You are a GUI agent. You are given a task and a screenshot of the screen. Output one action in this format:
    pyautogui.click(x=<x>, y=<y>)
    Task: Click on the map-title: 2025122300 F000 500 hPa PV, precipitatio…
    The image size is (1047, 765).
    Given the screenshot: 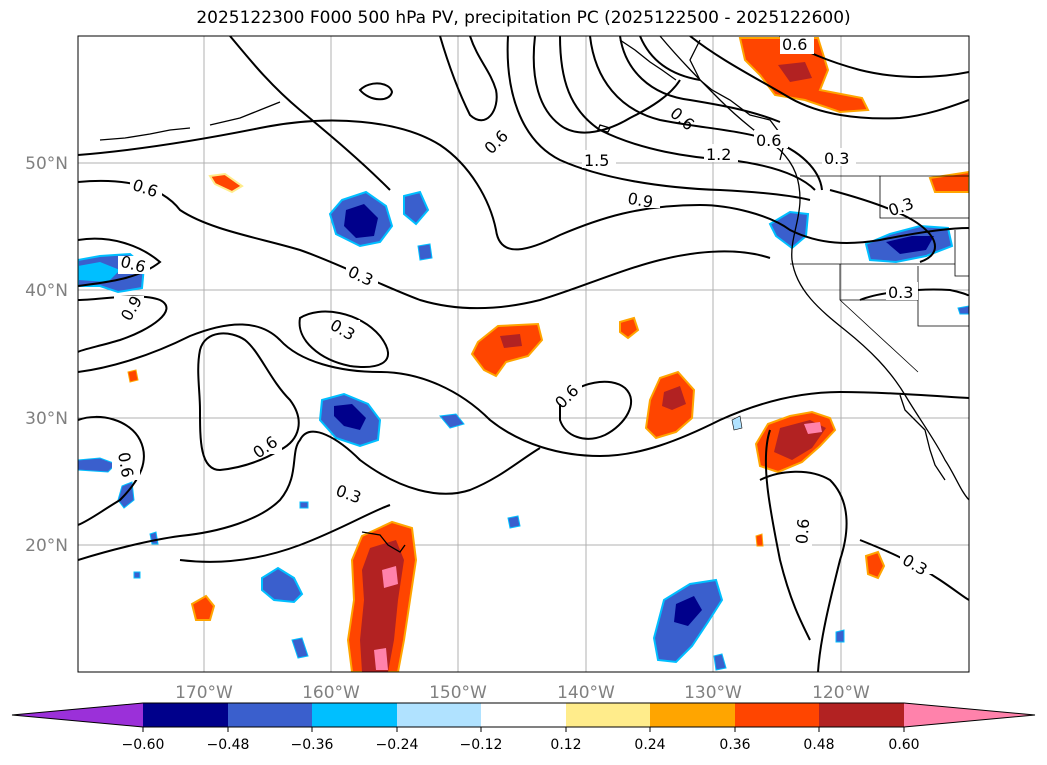 What is the action you would take?
    pyautogui.click(x=523, y=18)
    